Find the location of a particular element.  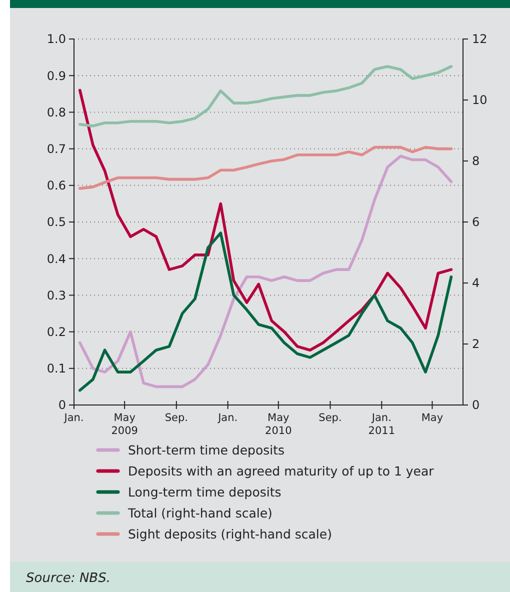

y-tick-label: 1.0 is located at coordinates (56, 39).